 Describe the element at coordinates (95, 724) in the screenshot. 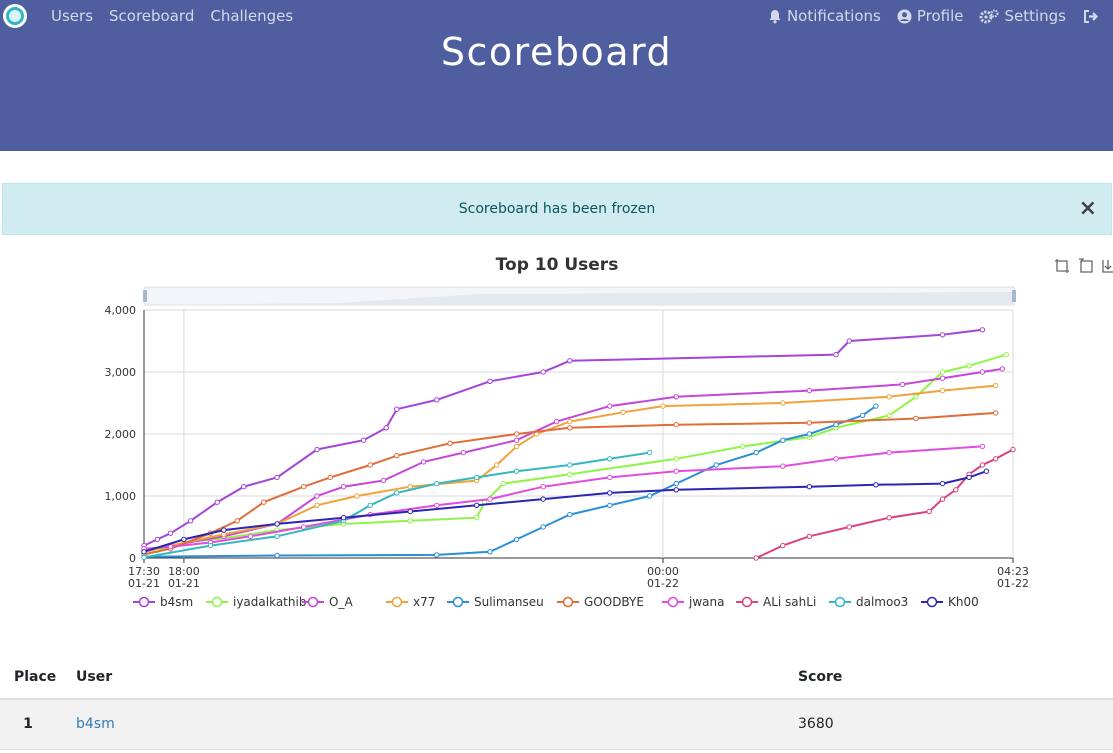

I see `user-link: b4sm` at that location.